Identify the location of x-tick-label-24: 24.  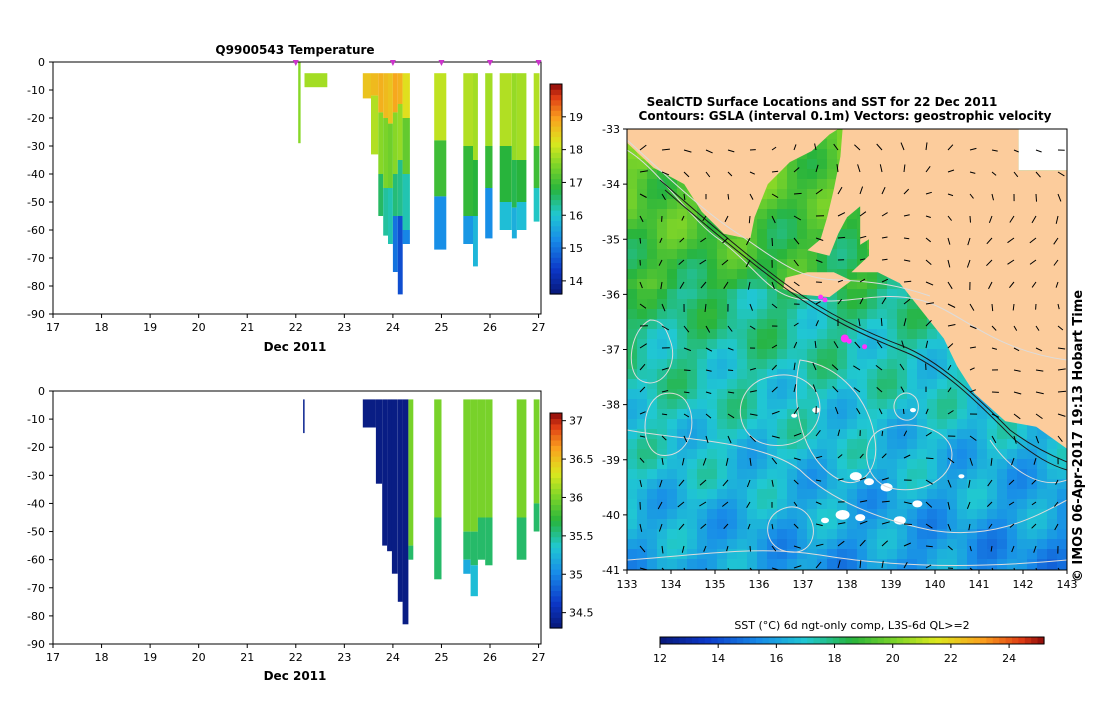
(393, 327).